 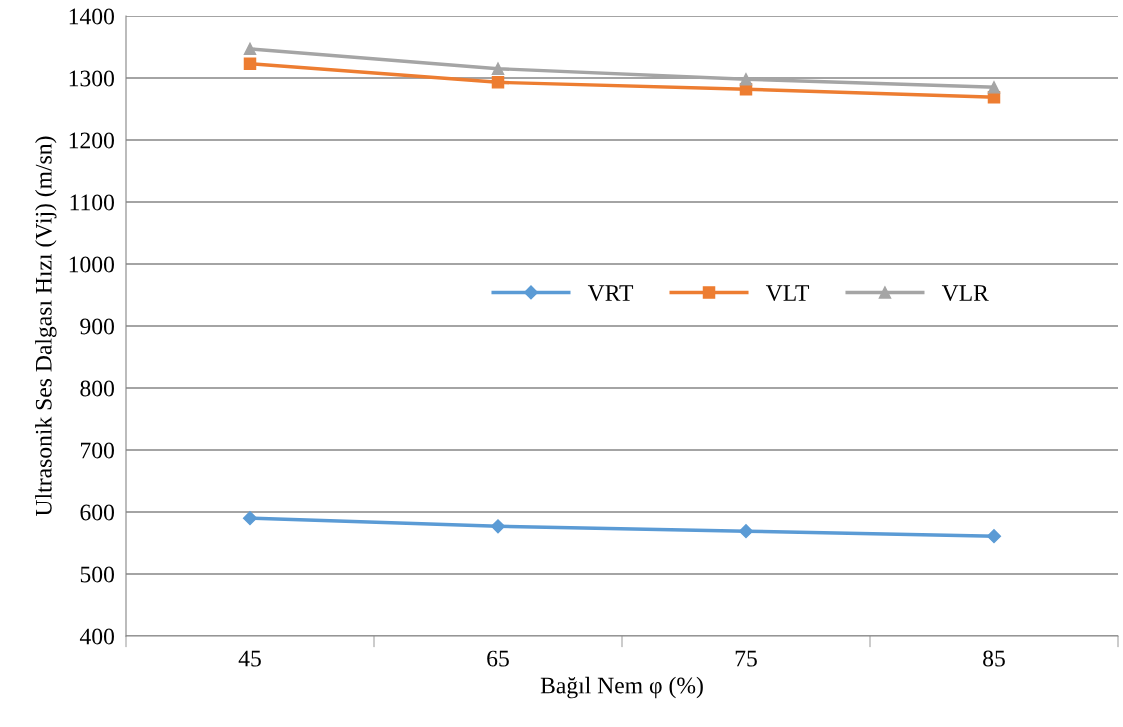 What do you see at coordinates (610, 293) in the screenshot?
I see `legend-label: VRT` at bounding box center [610, 293].